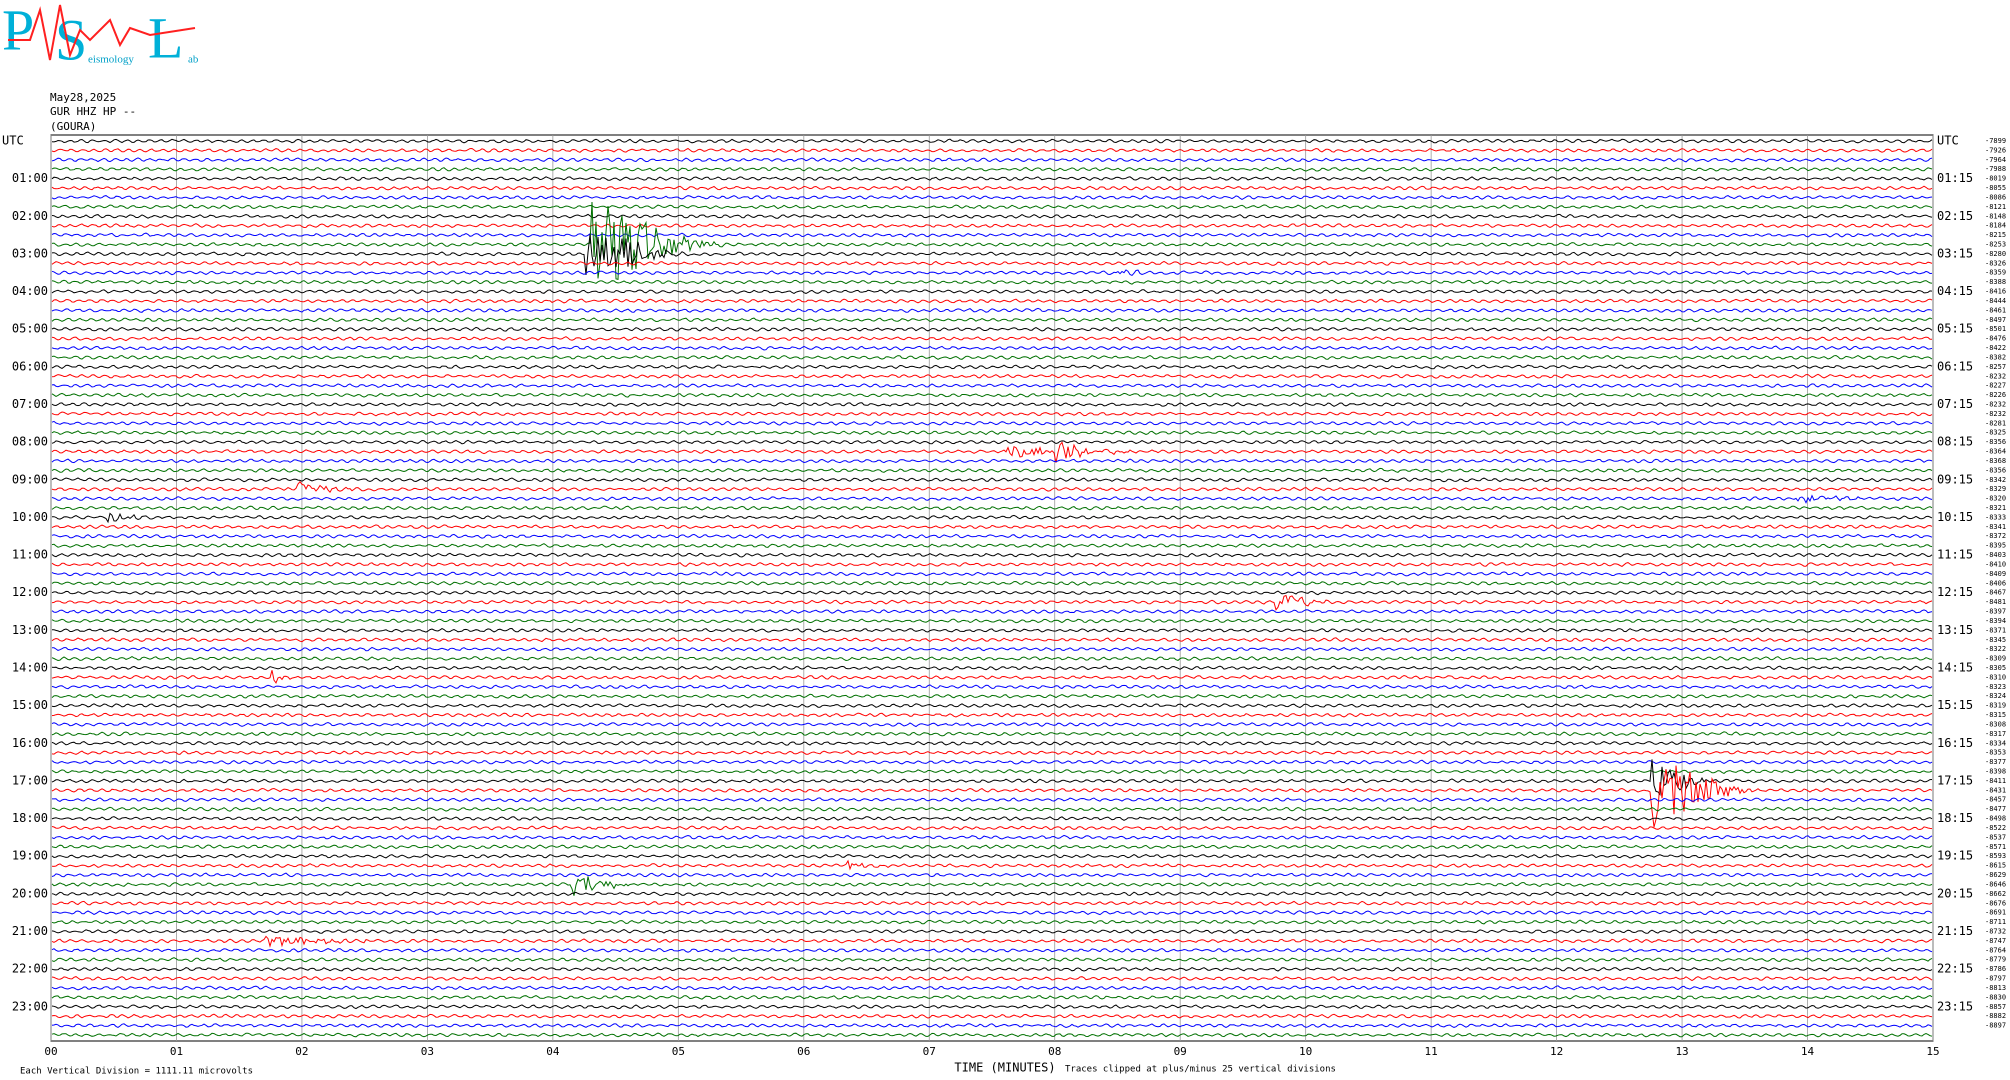 The height and width of the screenshot is (1080, 2010). What do you see at coordinates (1995, 640) in the screenshot?
I see `trace-offset: -8345` at bounding box center [1995, 640].